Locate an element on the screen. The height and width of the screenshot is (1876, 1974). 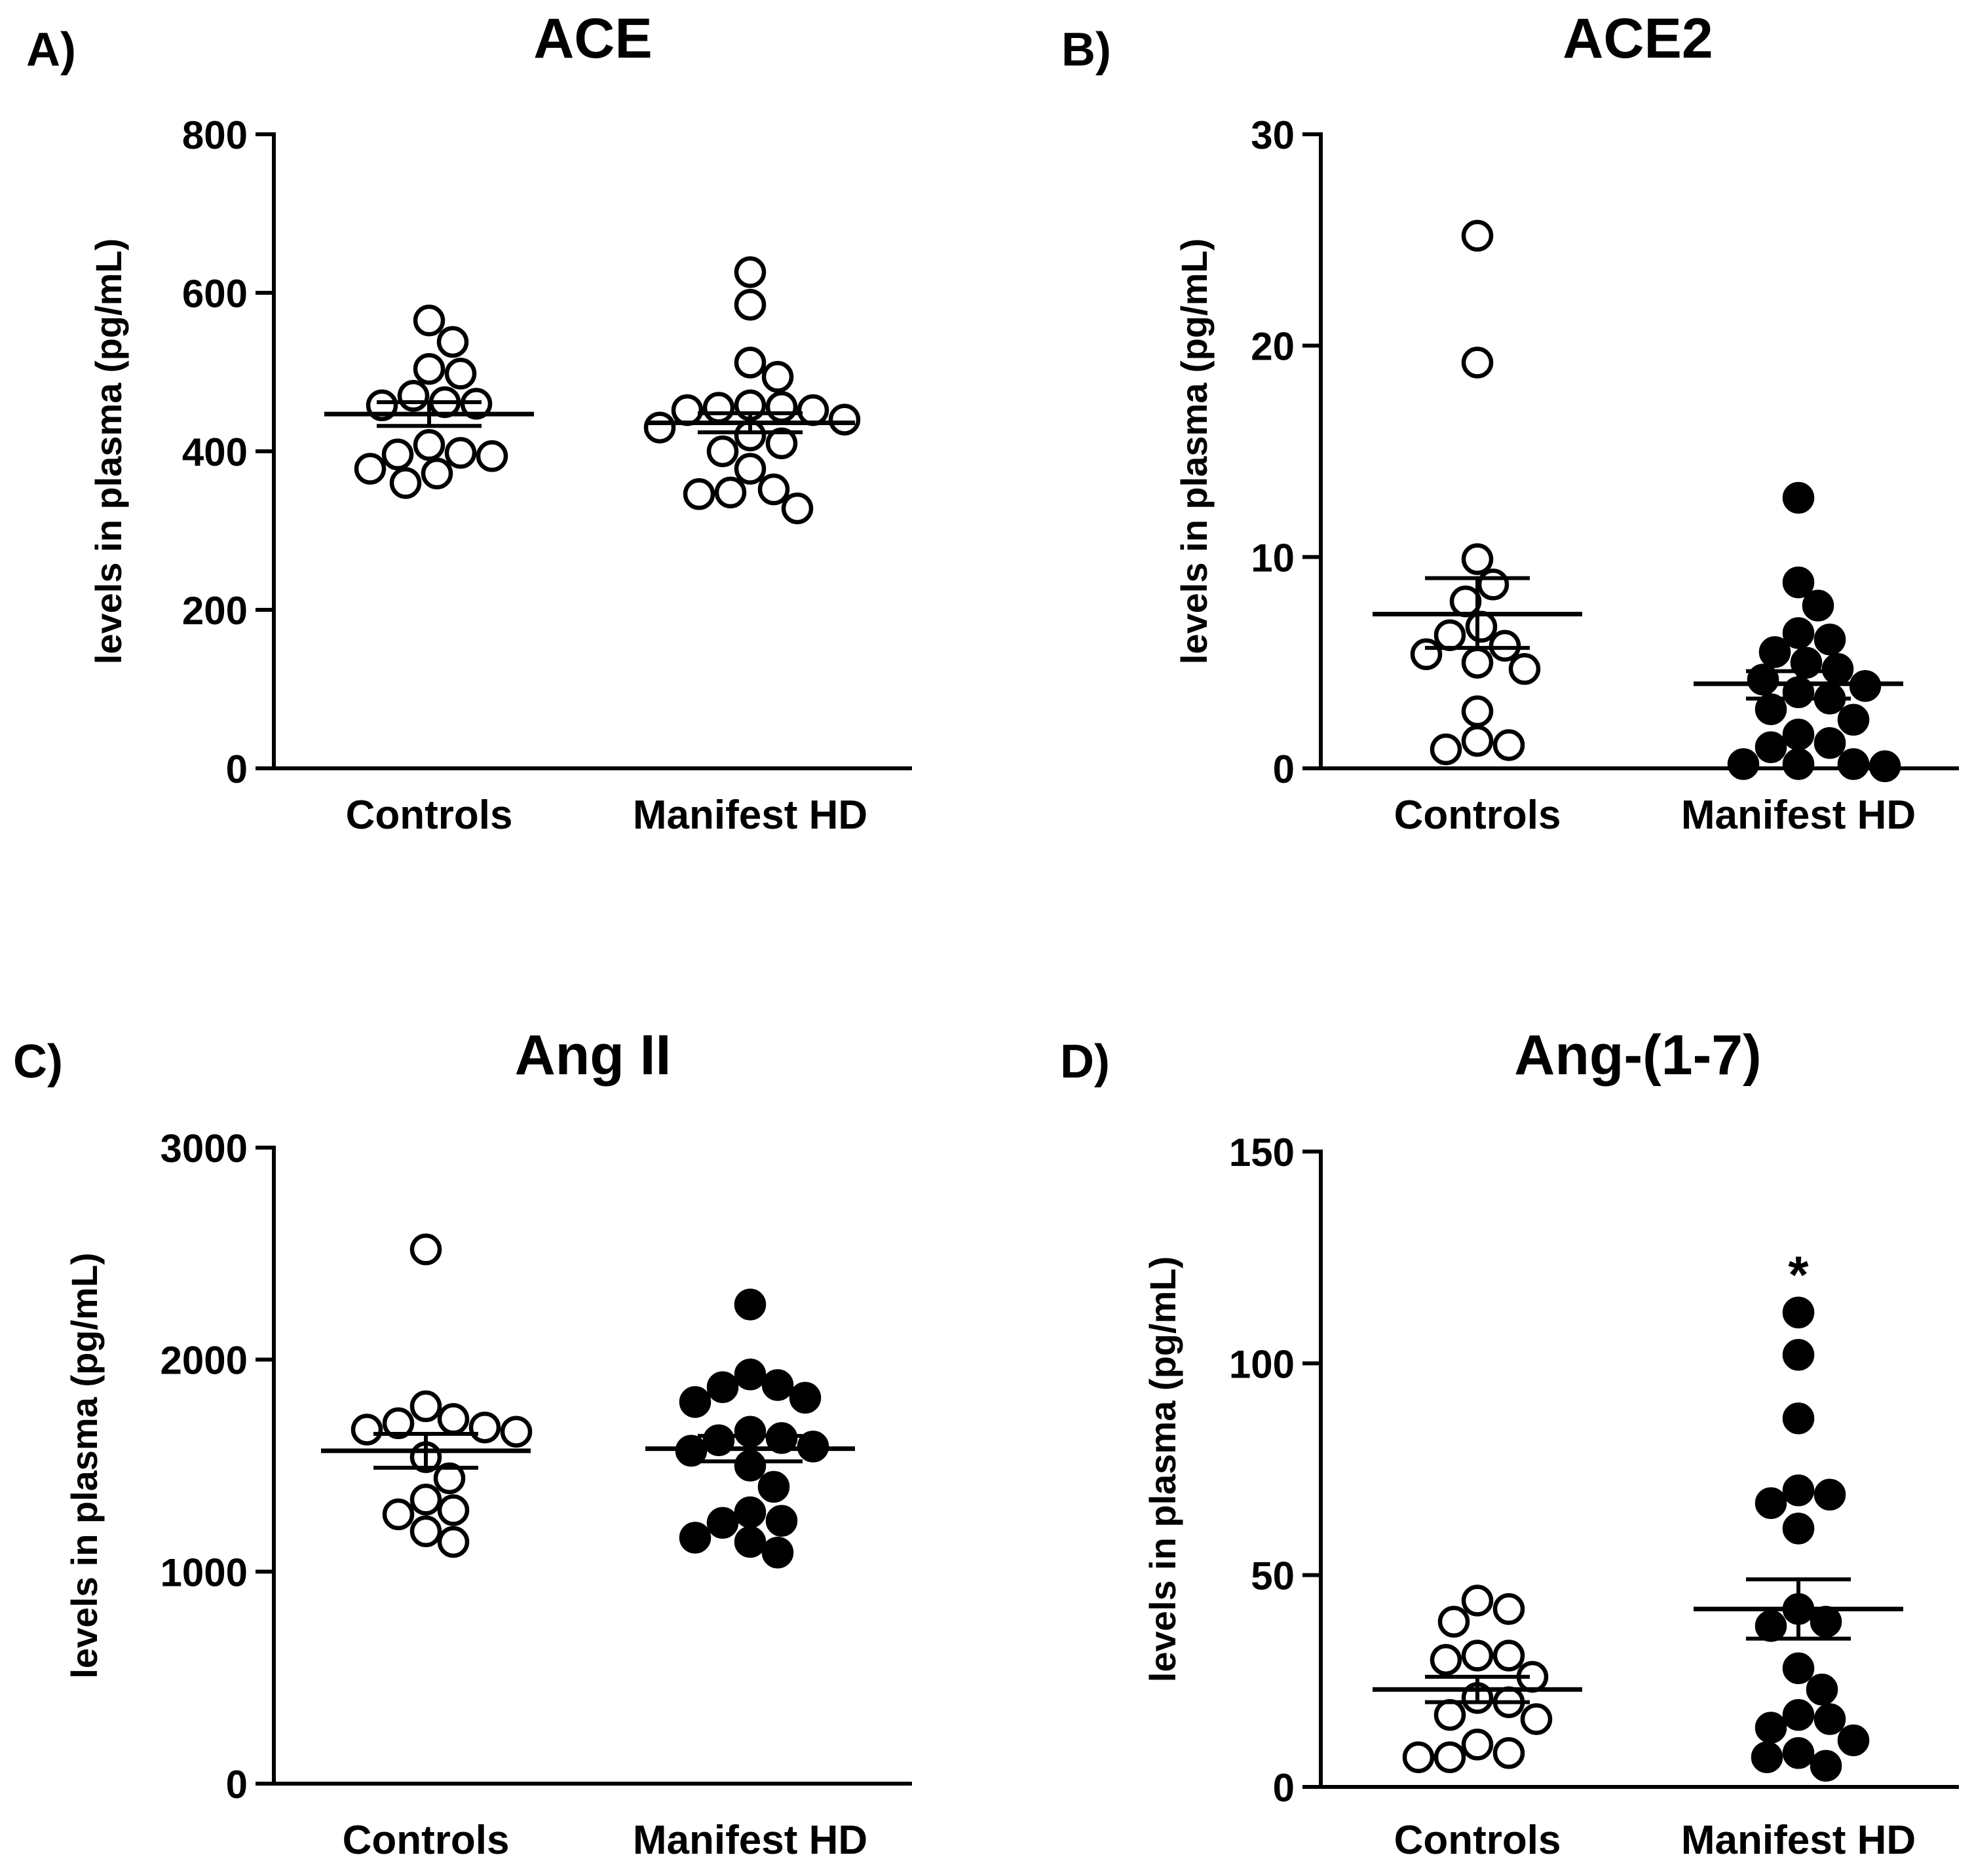
y-tick-label: 200 is located at coordinates (215, 611).